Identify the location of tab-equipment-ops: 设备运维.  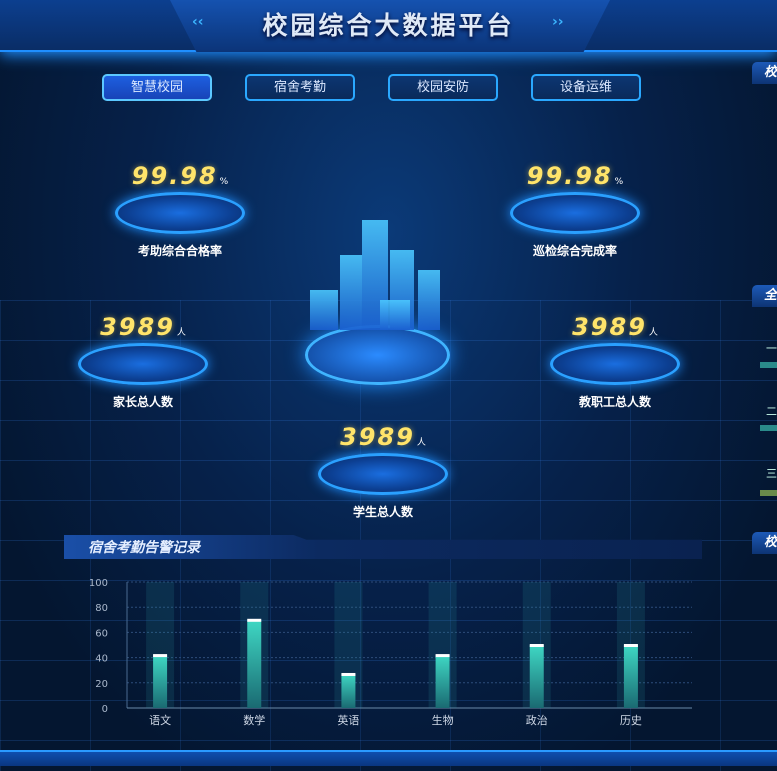
(586, 87).